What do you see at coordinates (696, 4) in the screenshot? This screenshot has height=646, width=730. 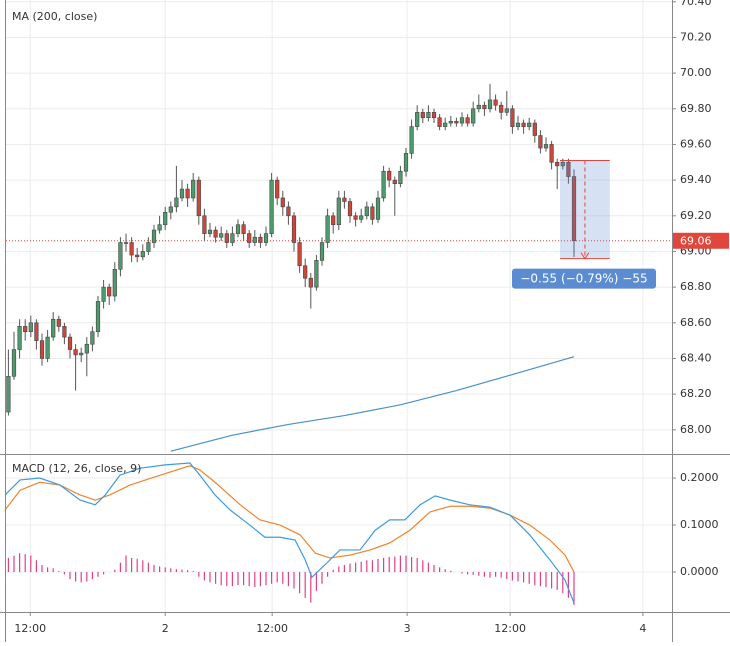 I see `y-tick-label: 70.40` at bounding box center [696, 4].